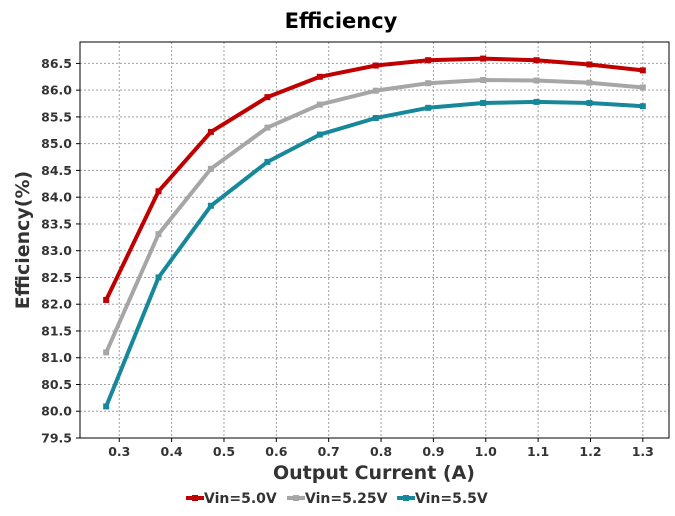 The height and width of the screenshot is (516, 675). I want to click on x-axis-label: Output Current (A), so click(374, 473).